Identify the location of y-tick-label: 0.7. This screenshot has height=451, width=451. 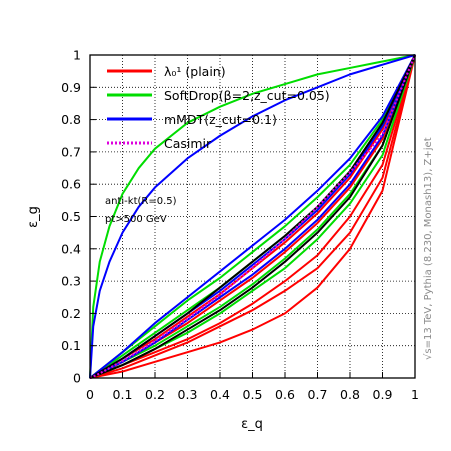
(71, 151).